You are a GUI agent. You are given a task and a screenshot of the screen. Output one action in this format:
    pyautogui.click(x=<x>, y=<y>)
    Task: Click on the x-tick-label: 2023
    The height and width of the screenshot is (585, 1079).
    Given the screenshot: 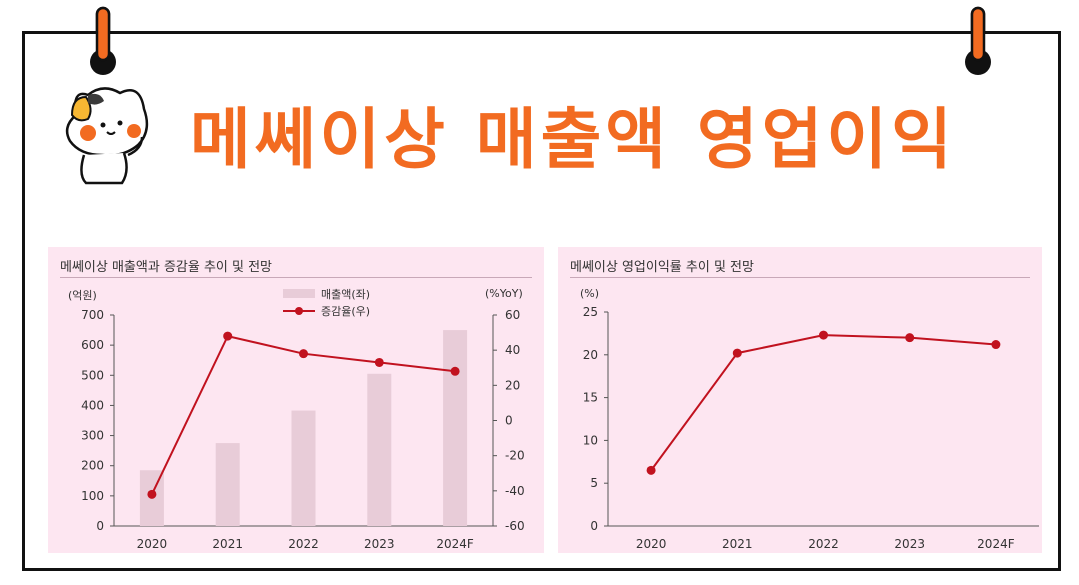 What is the action you would take?
    pyautogui.click(x=379, y=544)
    